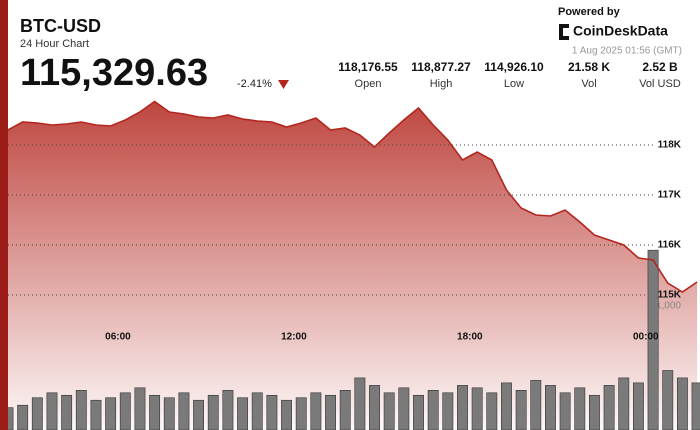 The width and height of the screenshot is (700, 430). Describe the element at coordinates (254, 84) in the screenshot. I see `change: -2.41%` at that location.